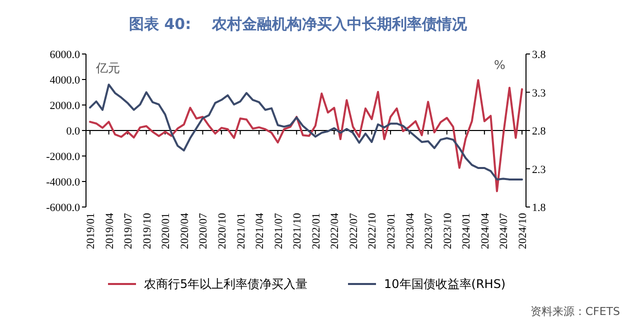 This screenshot has height=326, width=640. I want to click on x-tick-label: 2023/10, so click(448, 231).